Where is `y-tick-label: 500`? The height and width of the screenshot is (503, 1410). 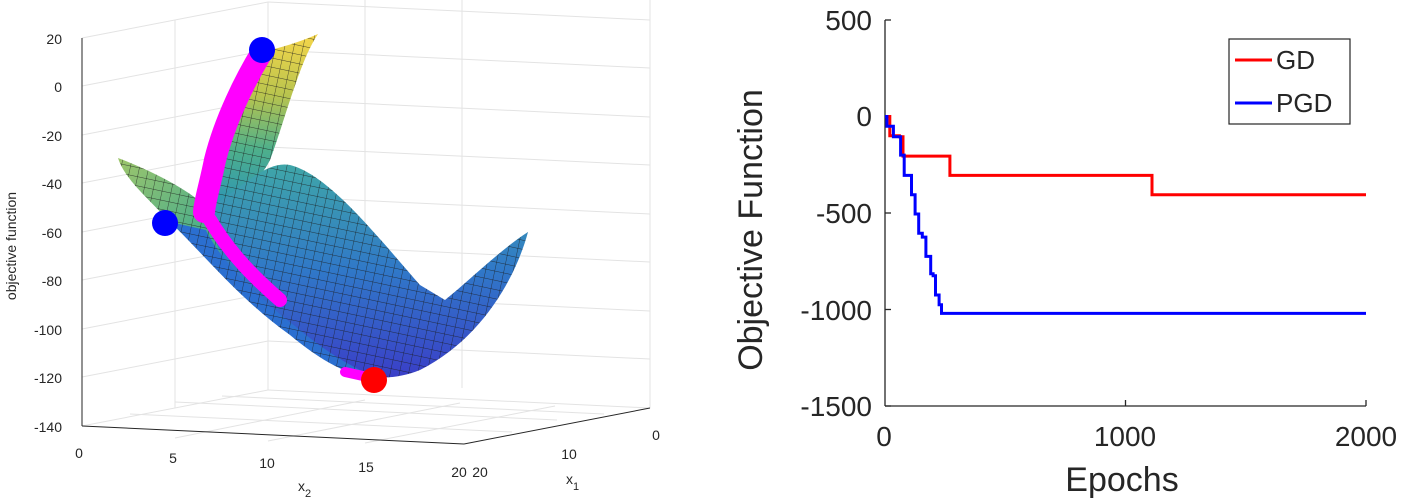 y-tick-label: 500 is located at coordinates (848, 20).